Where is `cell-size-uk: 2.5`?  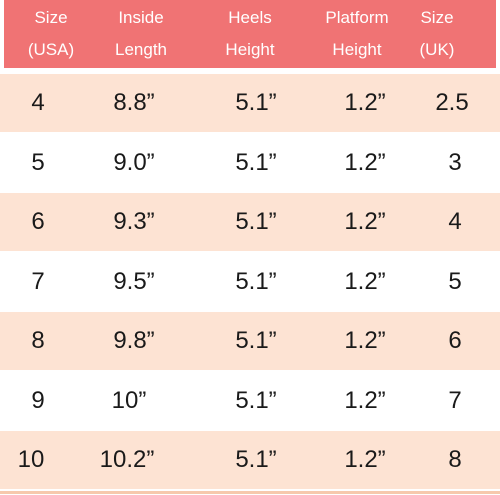
cell-size-uk: 2.5 is located at coordinates (452, 102).